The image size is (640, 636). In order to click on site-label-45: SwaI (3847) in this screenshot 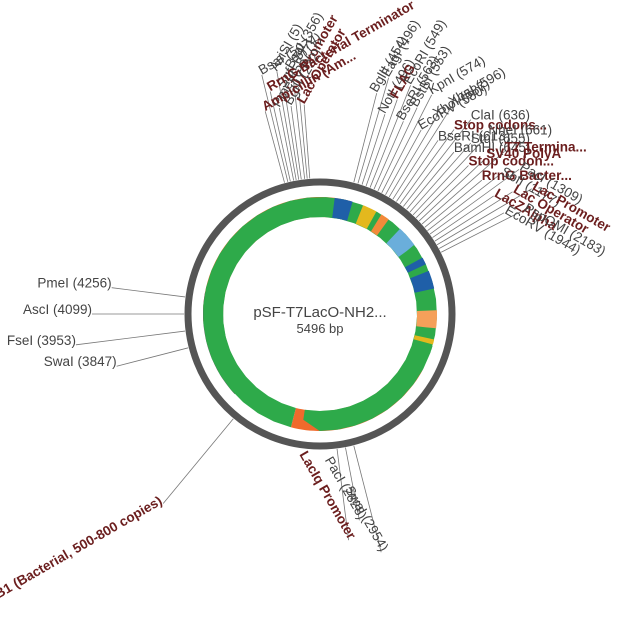, I will do `click(80, 361)`.